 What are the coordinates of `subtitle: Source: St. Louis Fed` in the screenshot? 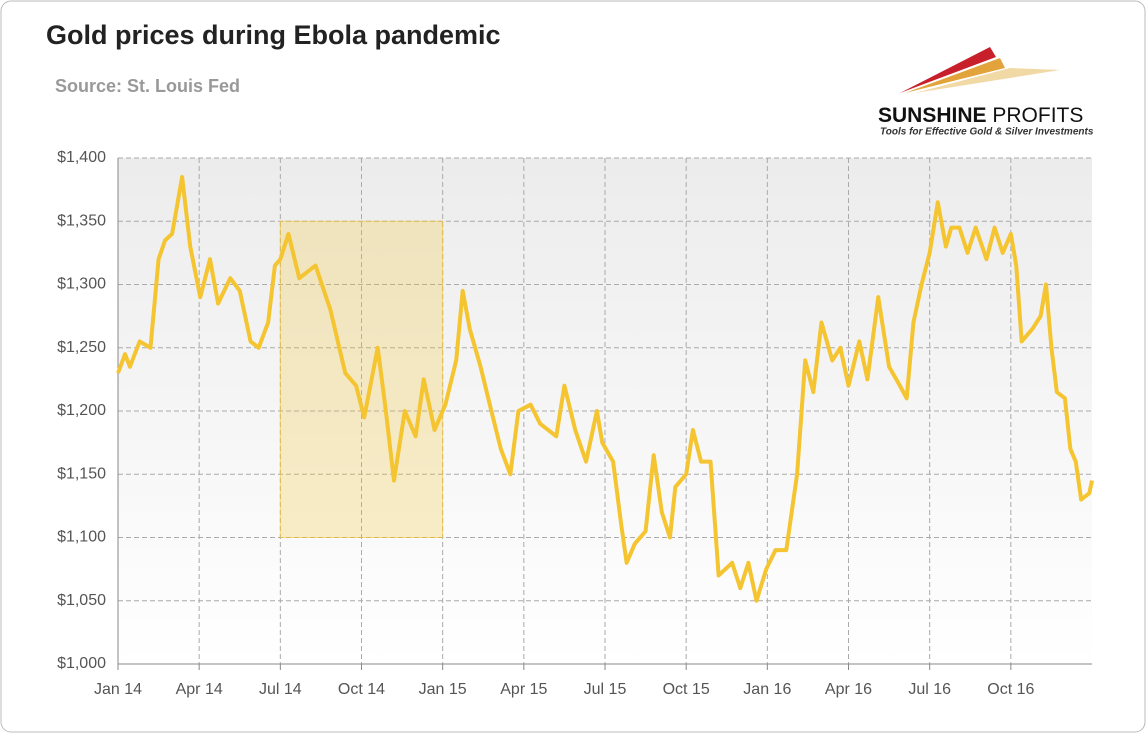 It's located at (147, 86).